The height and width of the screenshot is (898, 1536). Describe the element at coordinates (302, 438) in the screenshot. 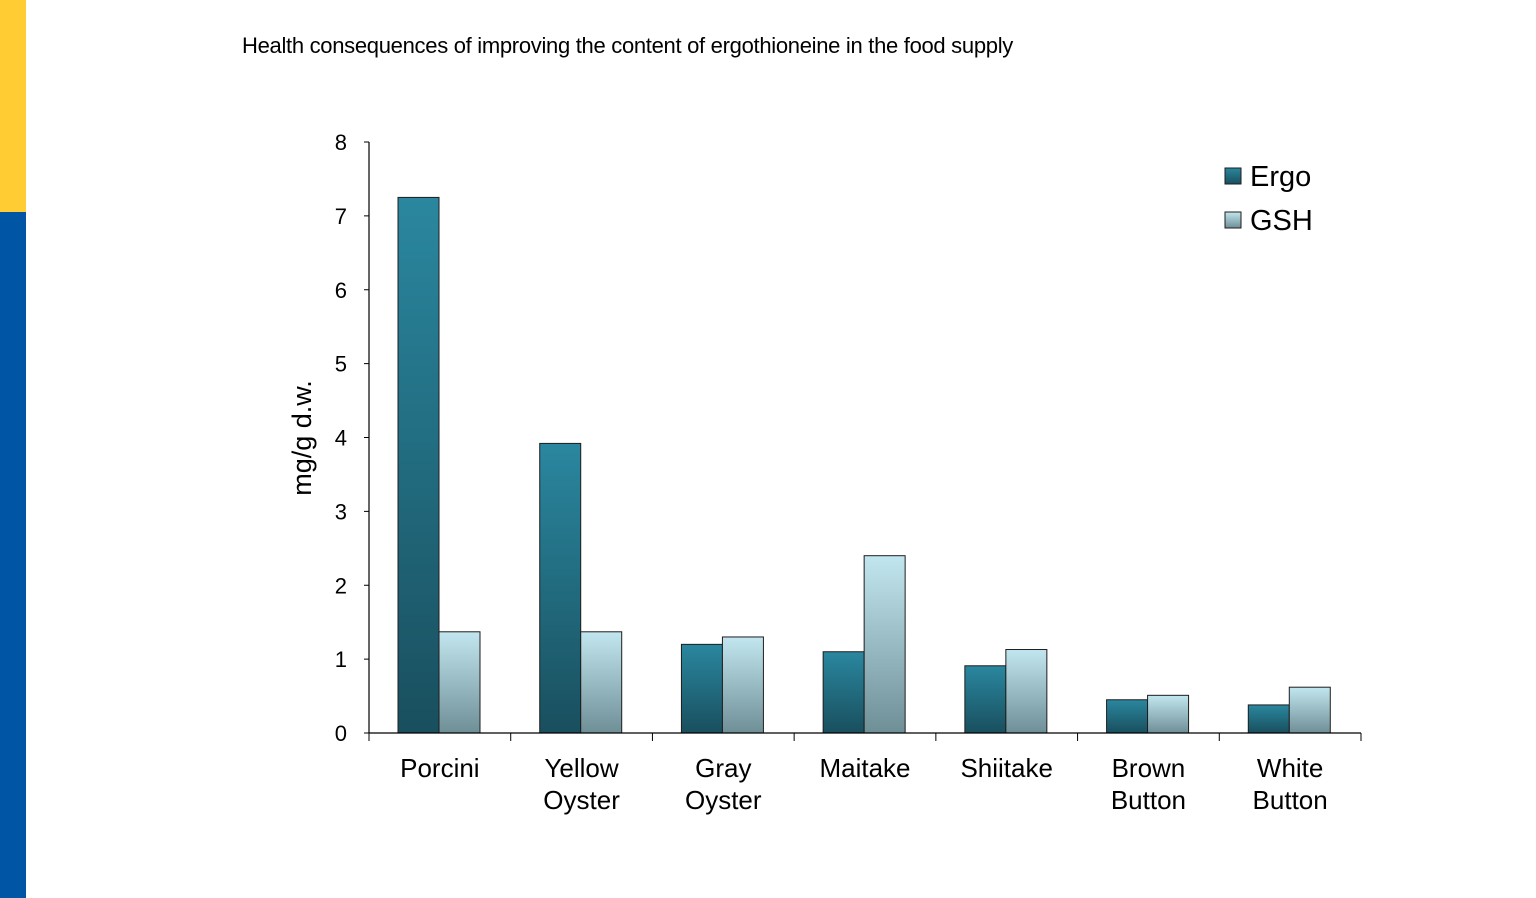

I see `y-axis-title: mg/g d.w.` at that location.